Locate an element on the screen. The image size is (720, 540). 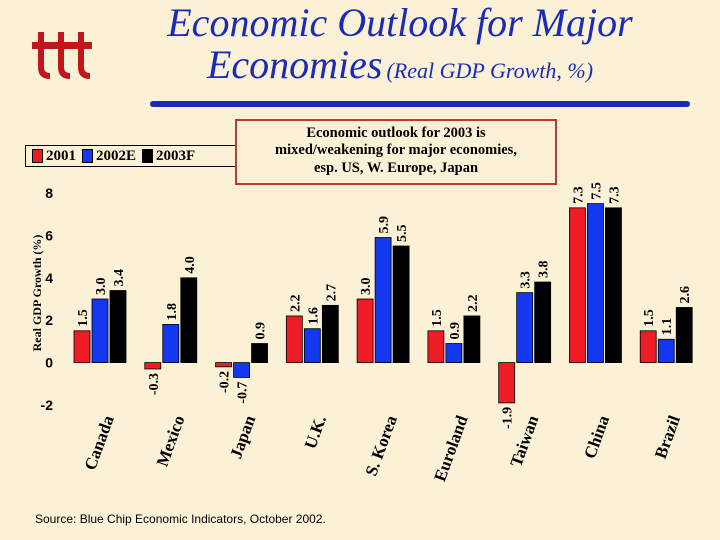
y-tick-label: 0 is located at coordinates (49, 363).